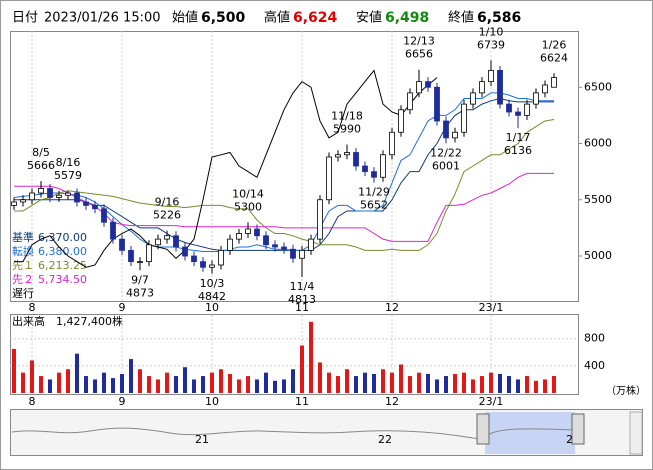 The height and width of the screenshot is (470, 653). Describe the element at coordinates (248, 193) in the screenshot. I see `annotation-date: 10/14` at that location.